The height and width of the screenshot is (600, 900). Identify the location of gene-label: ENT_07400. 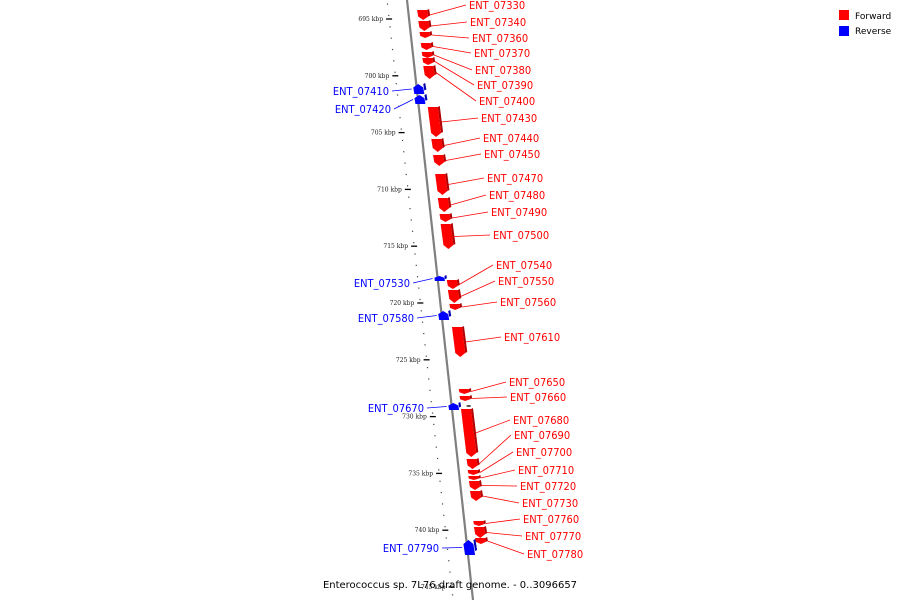
(507, 101).